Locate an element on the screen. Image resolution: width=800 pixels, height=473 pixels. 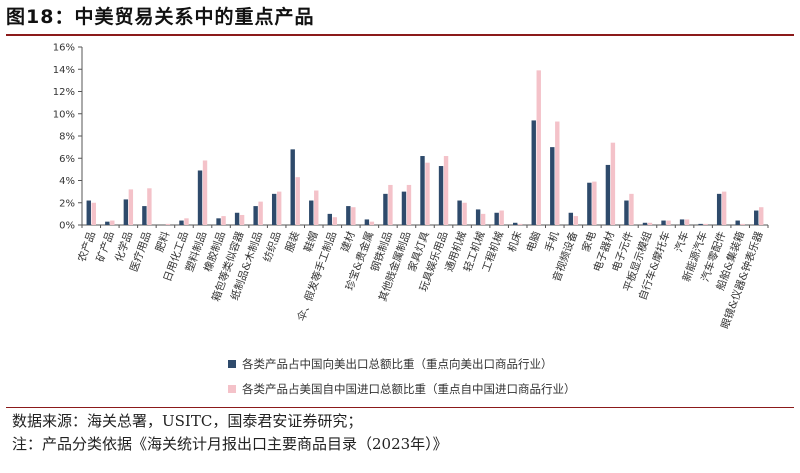
data-source-note: 数据来源：海关总署，USITC，国泰君安证券研究； is located at coordinates (187, 421).